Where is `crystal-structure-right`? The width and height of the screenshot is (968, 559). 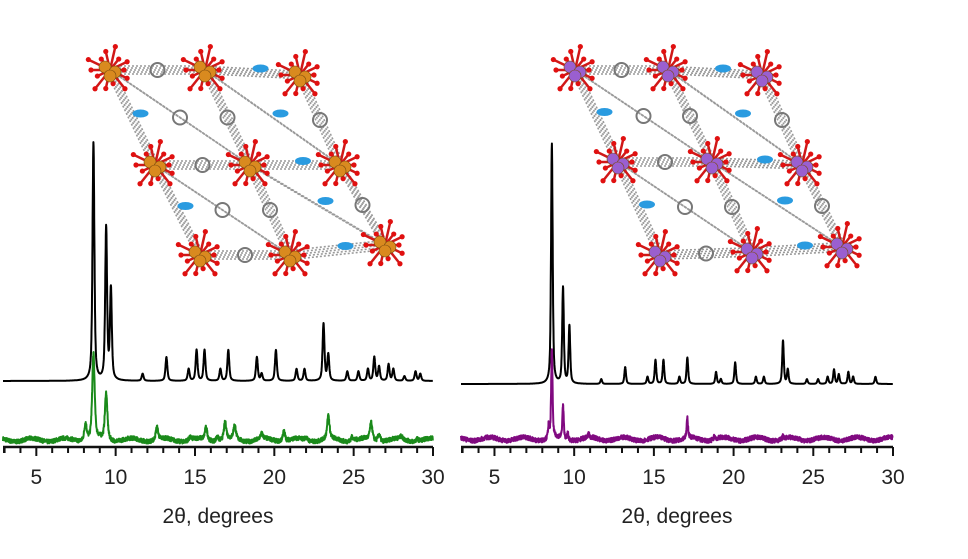
crystal-structure-right is located at coordinates (706, 160).